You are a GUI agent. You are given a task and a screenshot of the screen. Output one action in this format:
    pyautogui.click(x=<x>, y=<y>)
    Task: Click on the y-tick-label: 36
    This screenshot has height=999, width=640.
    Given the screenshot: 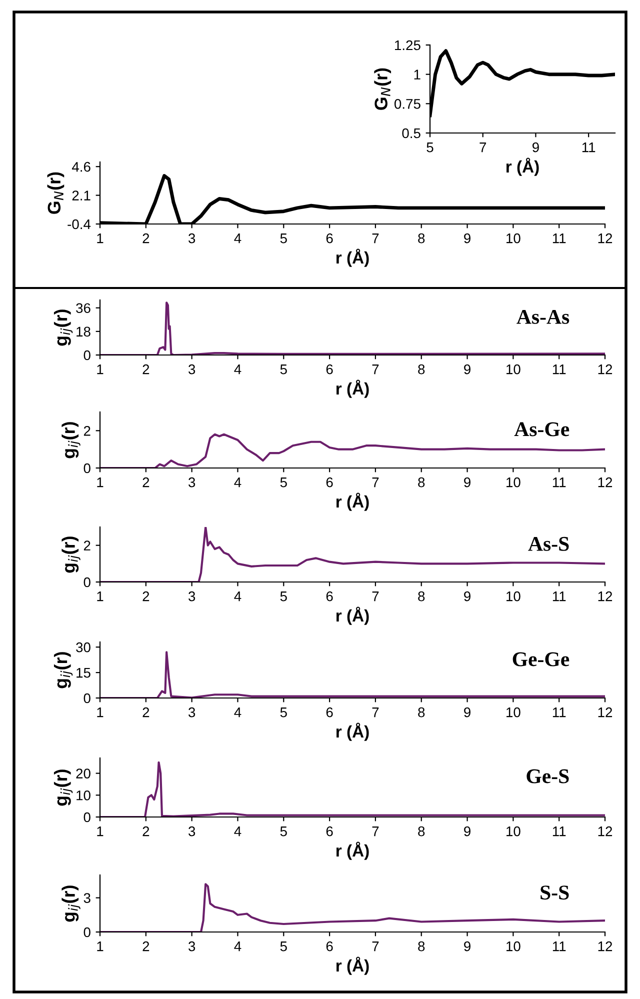 What is the action you would take?
    pyautogui.click(x=83, y=308)
    